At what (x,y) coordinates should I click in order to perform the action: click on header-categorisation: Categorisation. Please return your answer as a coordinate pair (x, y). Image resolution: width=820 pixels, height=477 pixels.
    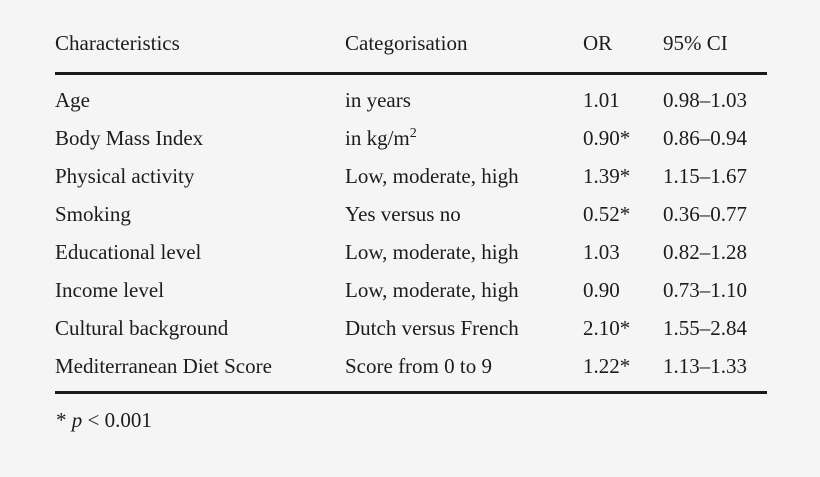
    Looking at the image, I should click on (464, 52).